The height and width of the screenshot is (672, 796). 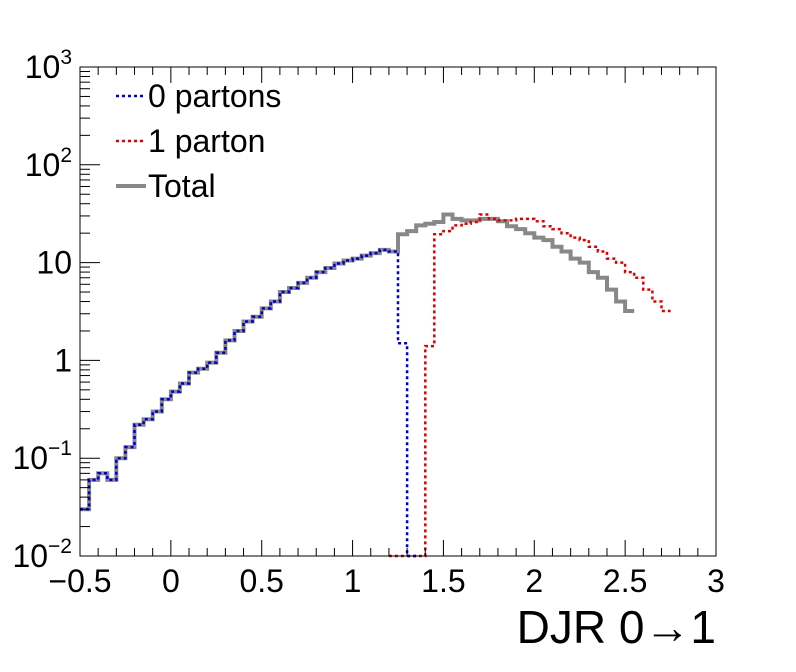 I want to click on x-axis-title: DJR 0→1, so click(x=616, y=627).